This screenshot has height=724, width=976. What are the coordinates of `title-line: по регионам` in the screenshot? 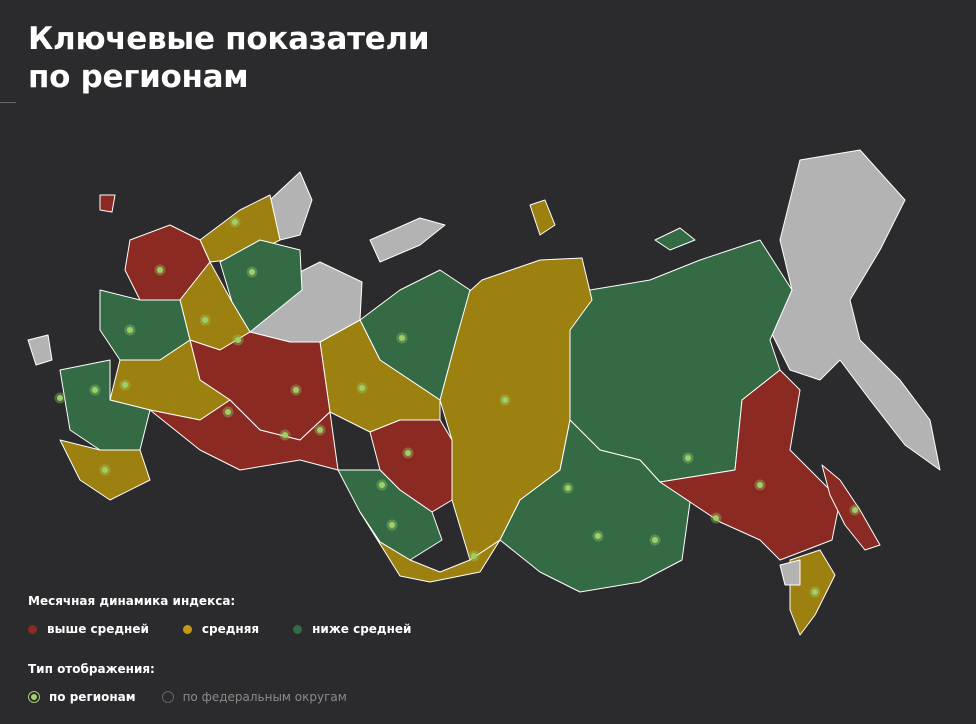 It's located at (138, 77).